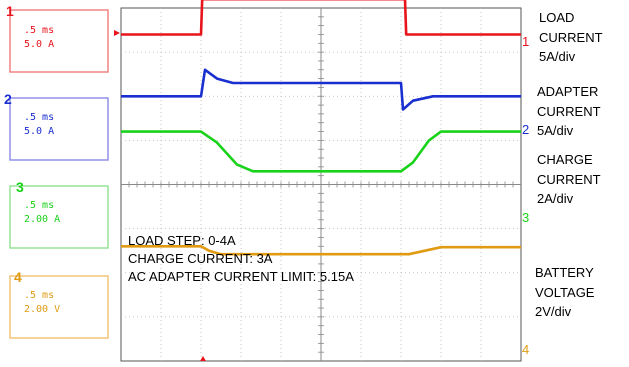  I want to click on label-1-line-3: 5A/div, so click(557, 56).